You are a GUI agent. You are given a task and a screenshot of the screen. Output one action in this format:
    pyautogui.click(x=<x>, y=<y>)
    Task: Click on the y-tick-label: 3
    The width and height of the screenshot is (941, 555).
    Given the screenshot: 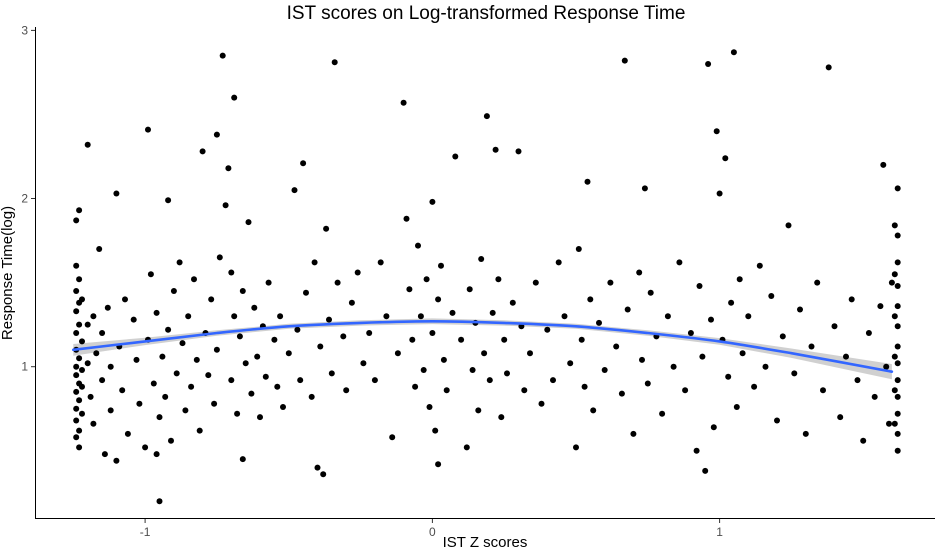 What is the action you would take?
    pyautogui.click(x=24, y=30)
    